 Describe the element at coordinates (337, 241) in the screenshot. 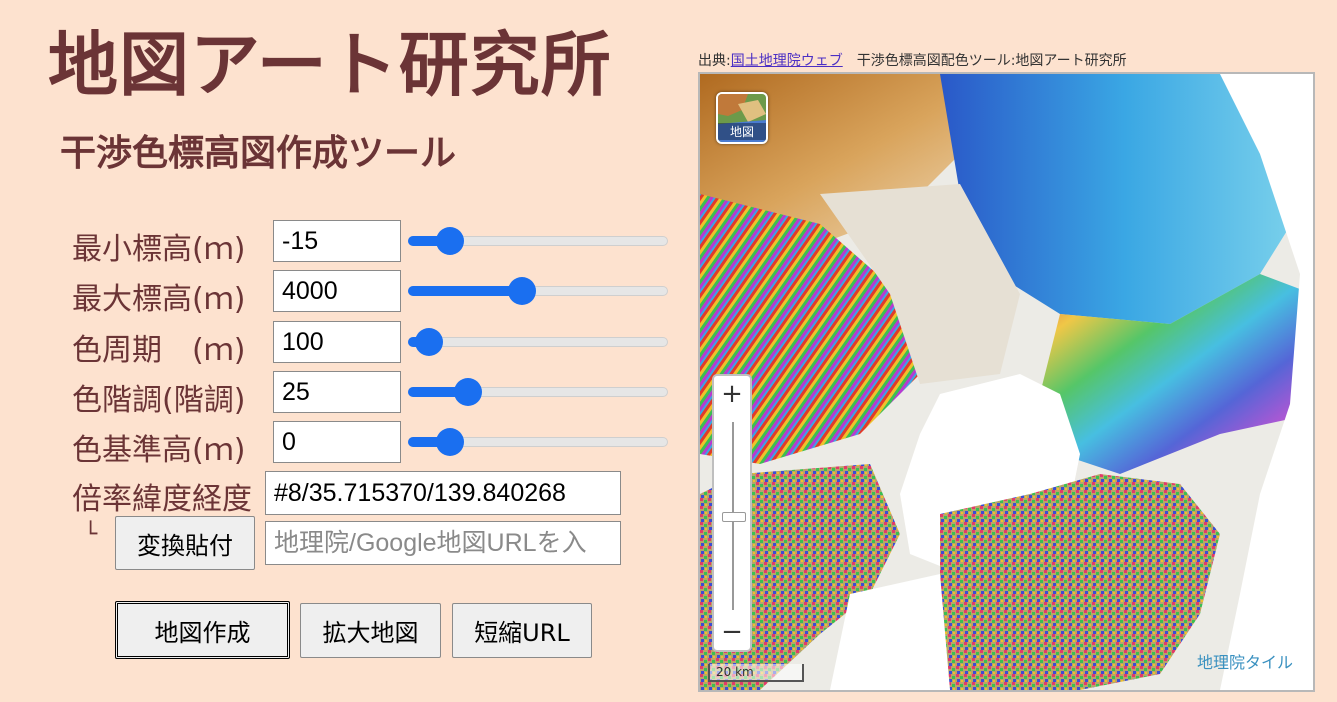

I see `min-elevation-input` at that location.